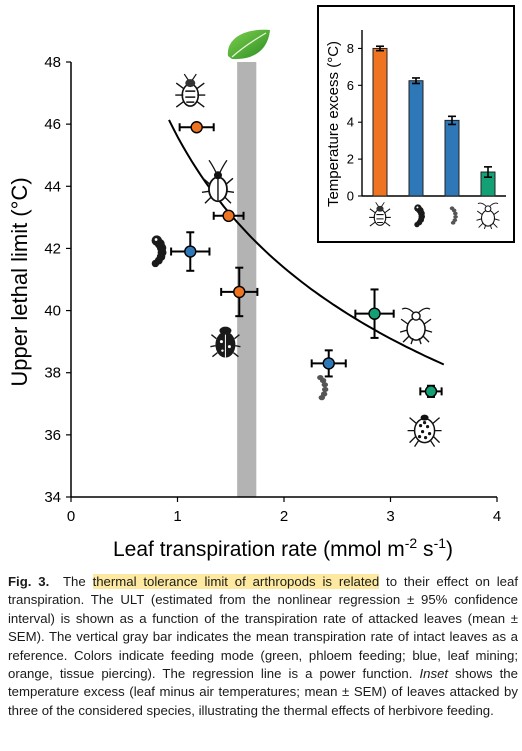  I want to click on intact-leaf-reference-bar, so click(247, 279).